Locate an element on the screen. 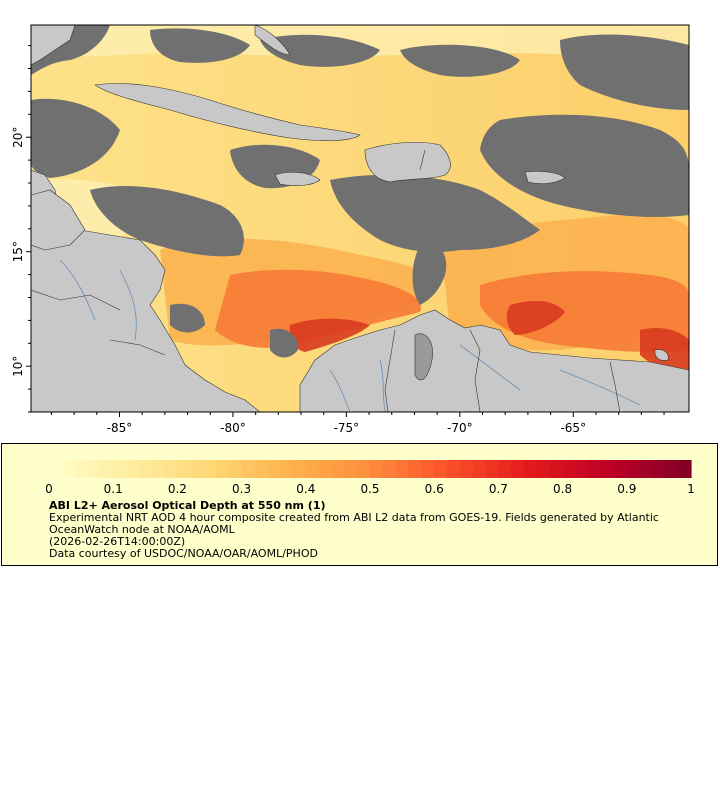 Image resolution: width=720 pixels, height=800 pixels. colorbar-tick-label: 0 is located at coordinates (49, 489).